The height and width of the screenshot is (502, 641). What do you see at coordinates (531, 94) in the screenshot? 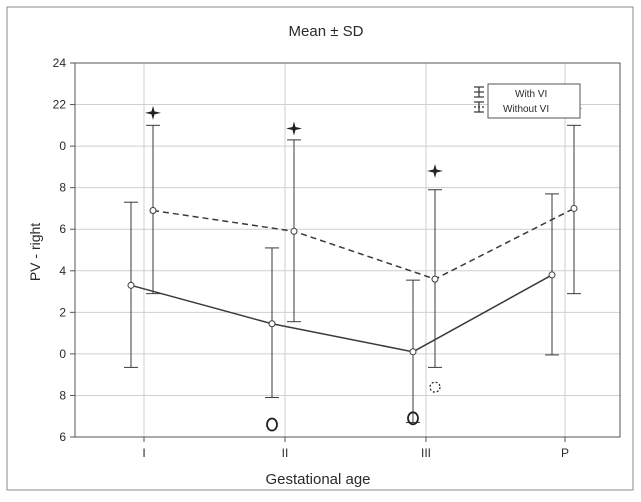
I see `legend-label-with-vi: With VI` at bounding box center [531, 94].